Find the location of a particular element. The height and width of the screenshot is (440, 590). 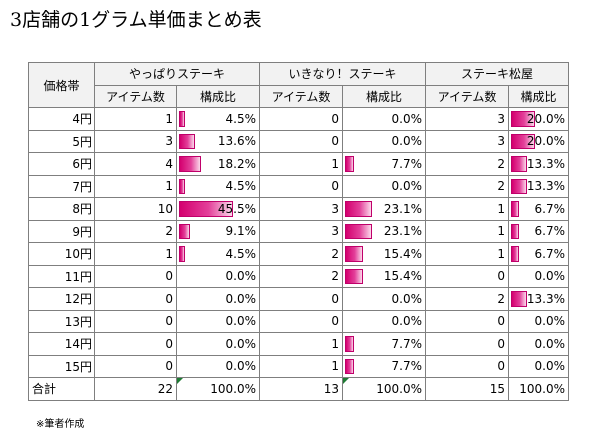

ratio-cell: 18.2% is located at coordinates (218, 164).